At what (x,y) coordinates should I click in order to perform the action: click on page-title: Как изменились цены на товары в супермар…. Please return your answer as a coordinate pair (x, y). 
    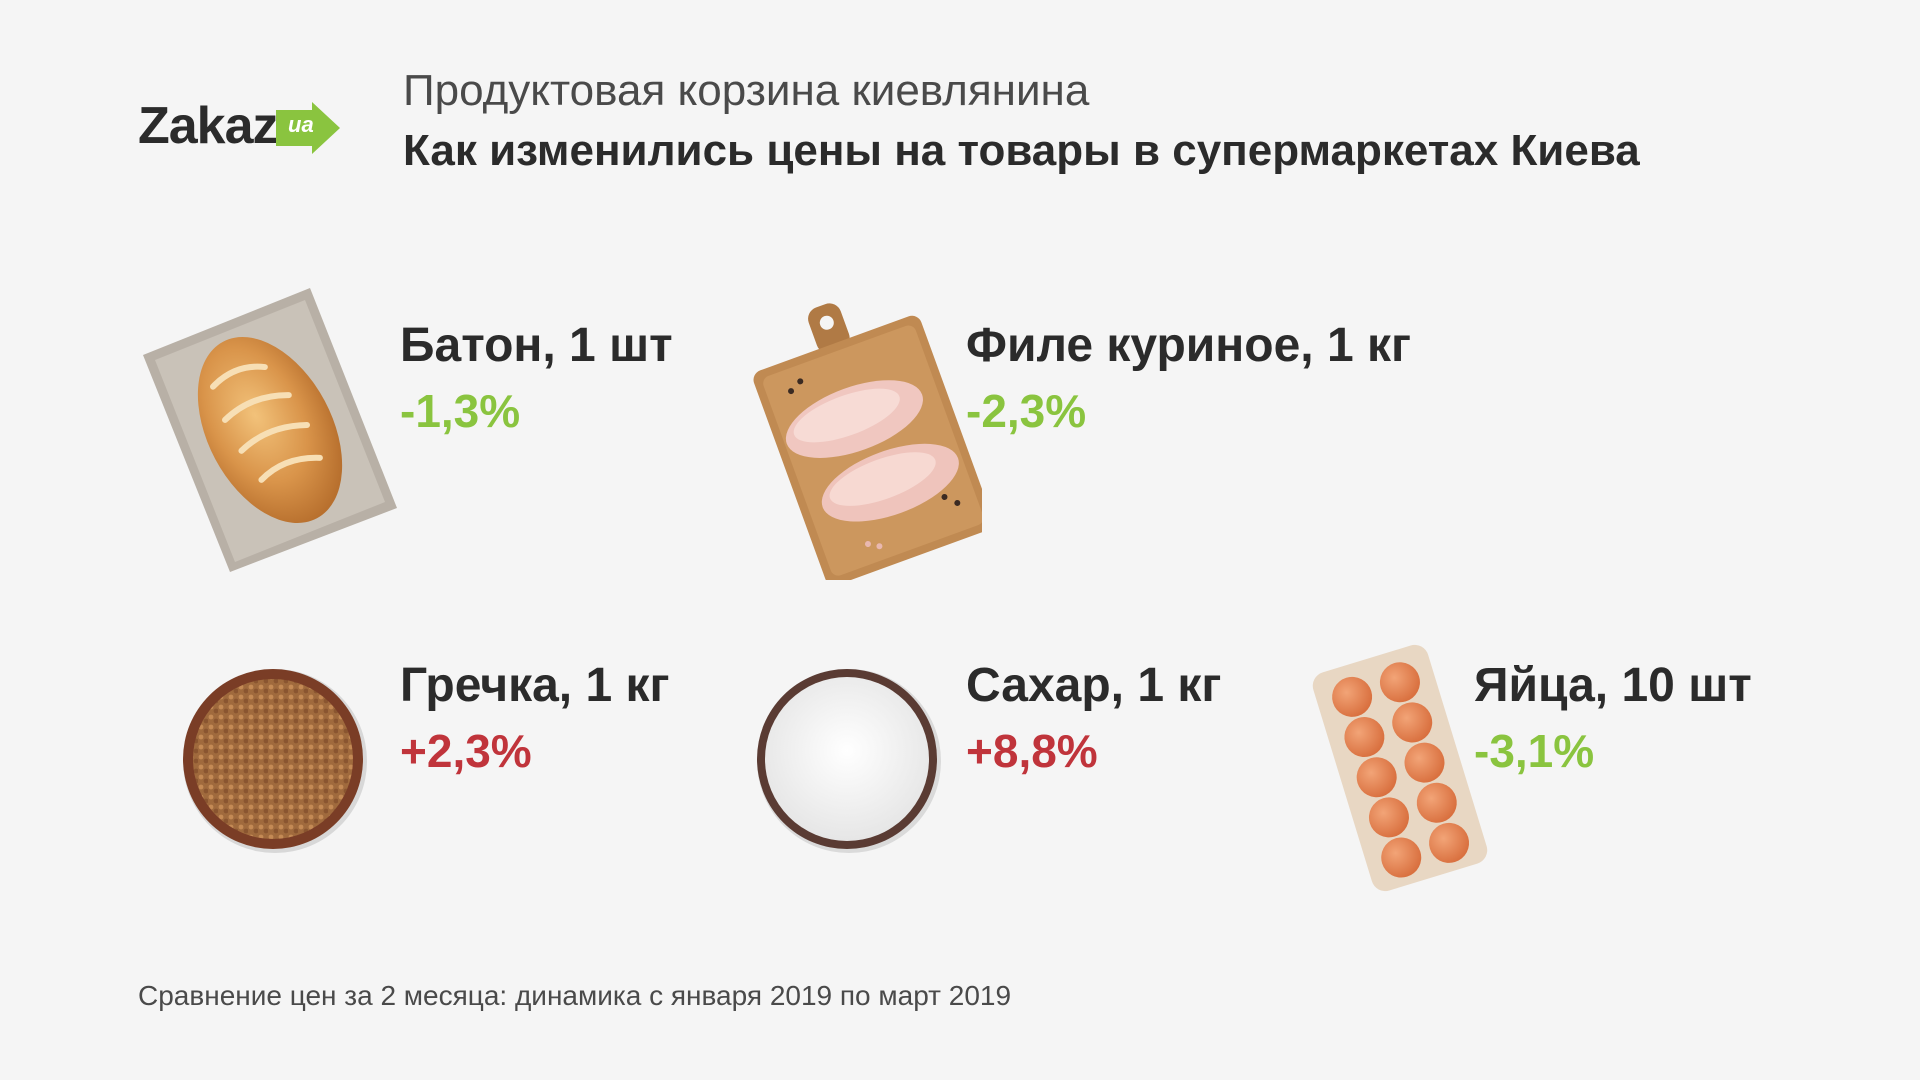
    Looking at the image, I should click on (1021, 150).